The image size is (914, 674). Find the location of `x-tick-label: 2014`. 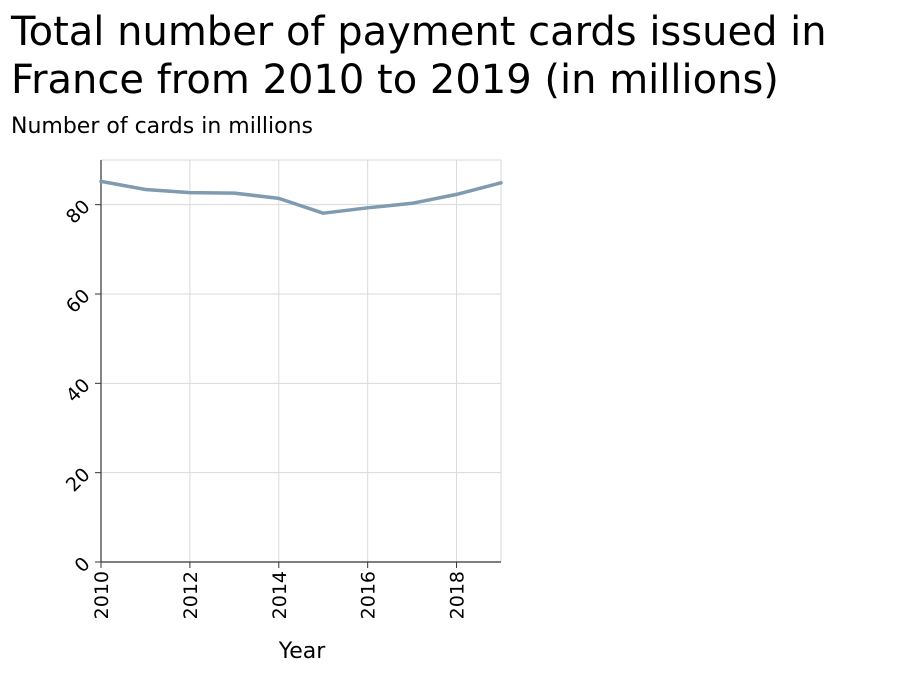

x-tick-label: 2014 is located at coordinates (280, 595).